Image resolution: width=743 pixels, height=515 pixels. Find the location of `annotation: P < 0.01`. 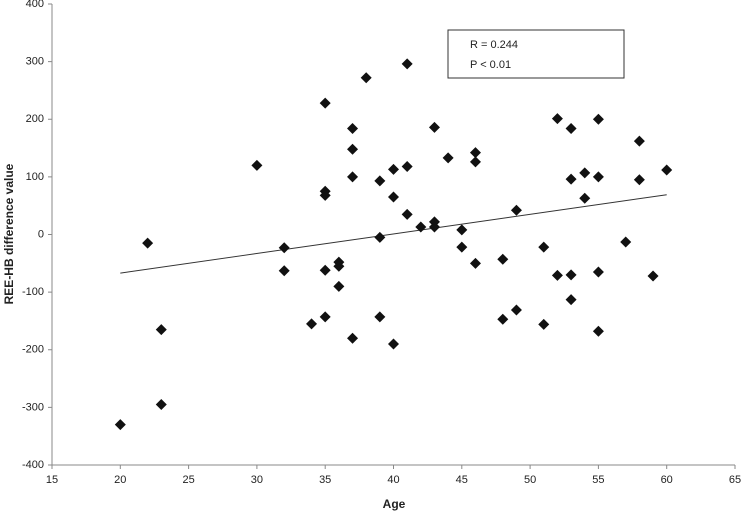

annotation: P < 0.01 is located at coordinates (490, 65).